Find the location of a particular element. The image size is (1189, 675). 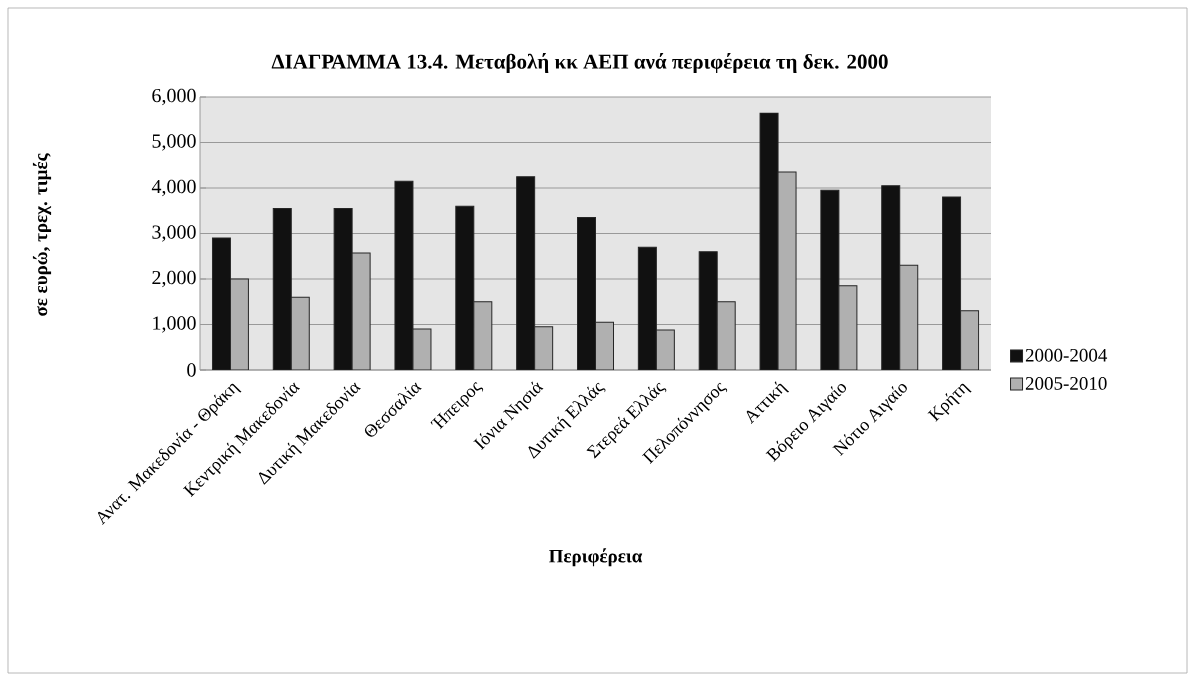

y-tick-label: 4,000 is located at coordinates (173, 188).